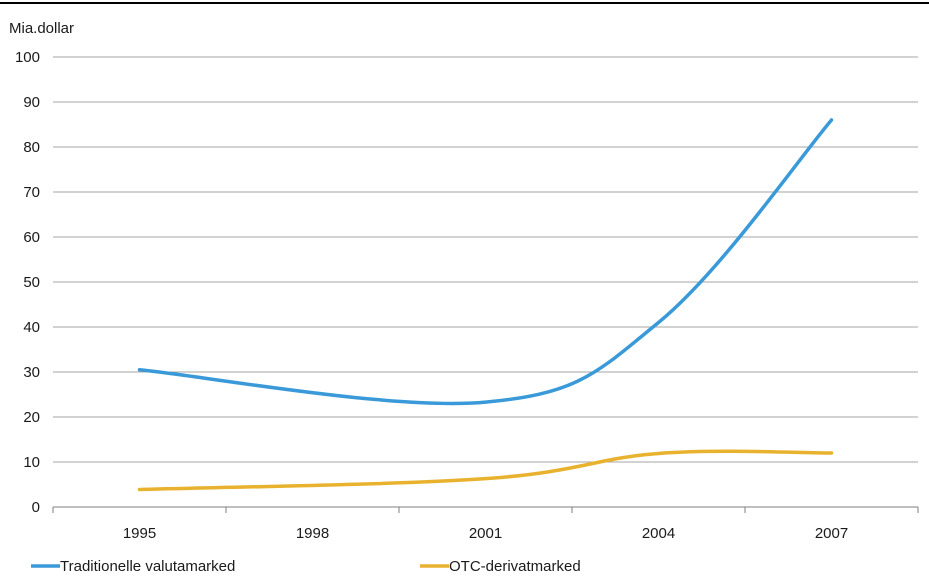 This screenshot has width=929, height=579. I want to click on x-axis: 1995 1998 2001 2004 2007, so click(485, 524).